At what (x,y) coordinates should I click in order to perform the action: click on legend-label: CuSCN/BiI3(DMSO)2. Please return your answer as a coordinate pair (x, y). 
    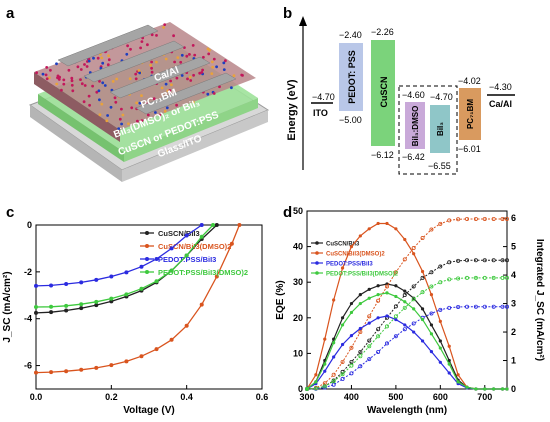
    Looking at the image, I should click on (355, 255).